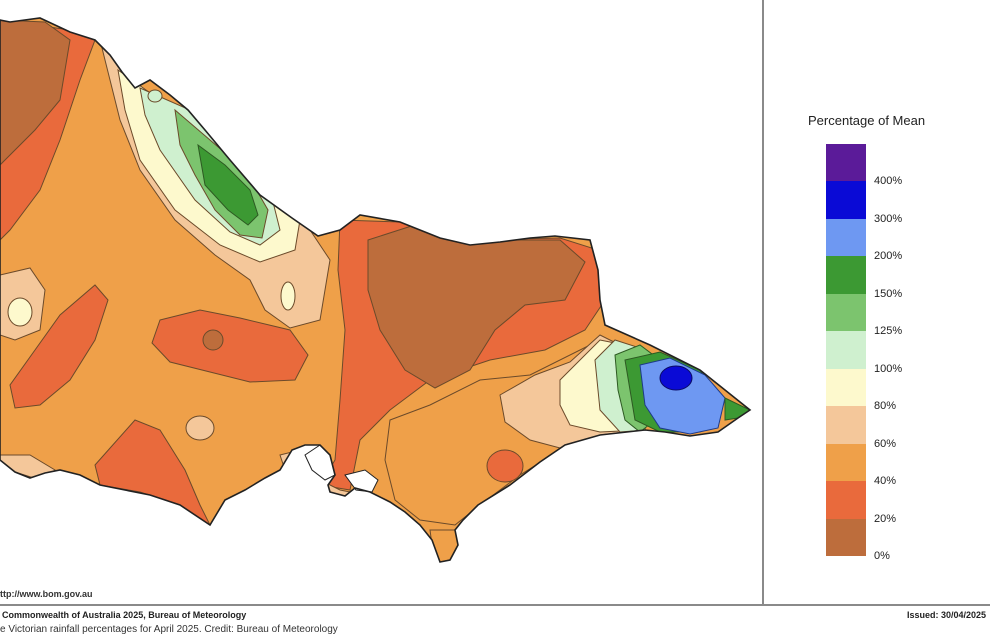 Image resolution: width=990 pixels, height=635 pixels. I want to click on legend-label: 60%, so click(885, 443).